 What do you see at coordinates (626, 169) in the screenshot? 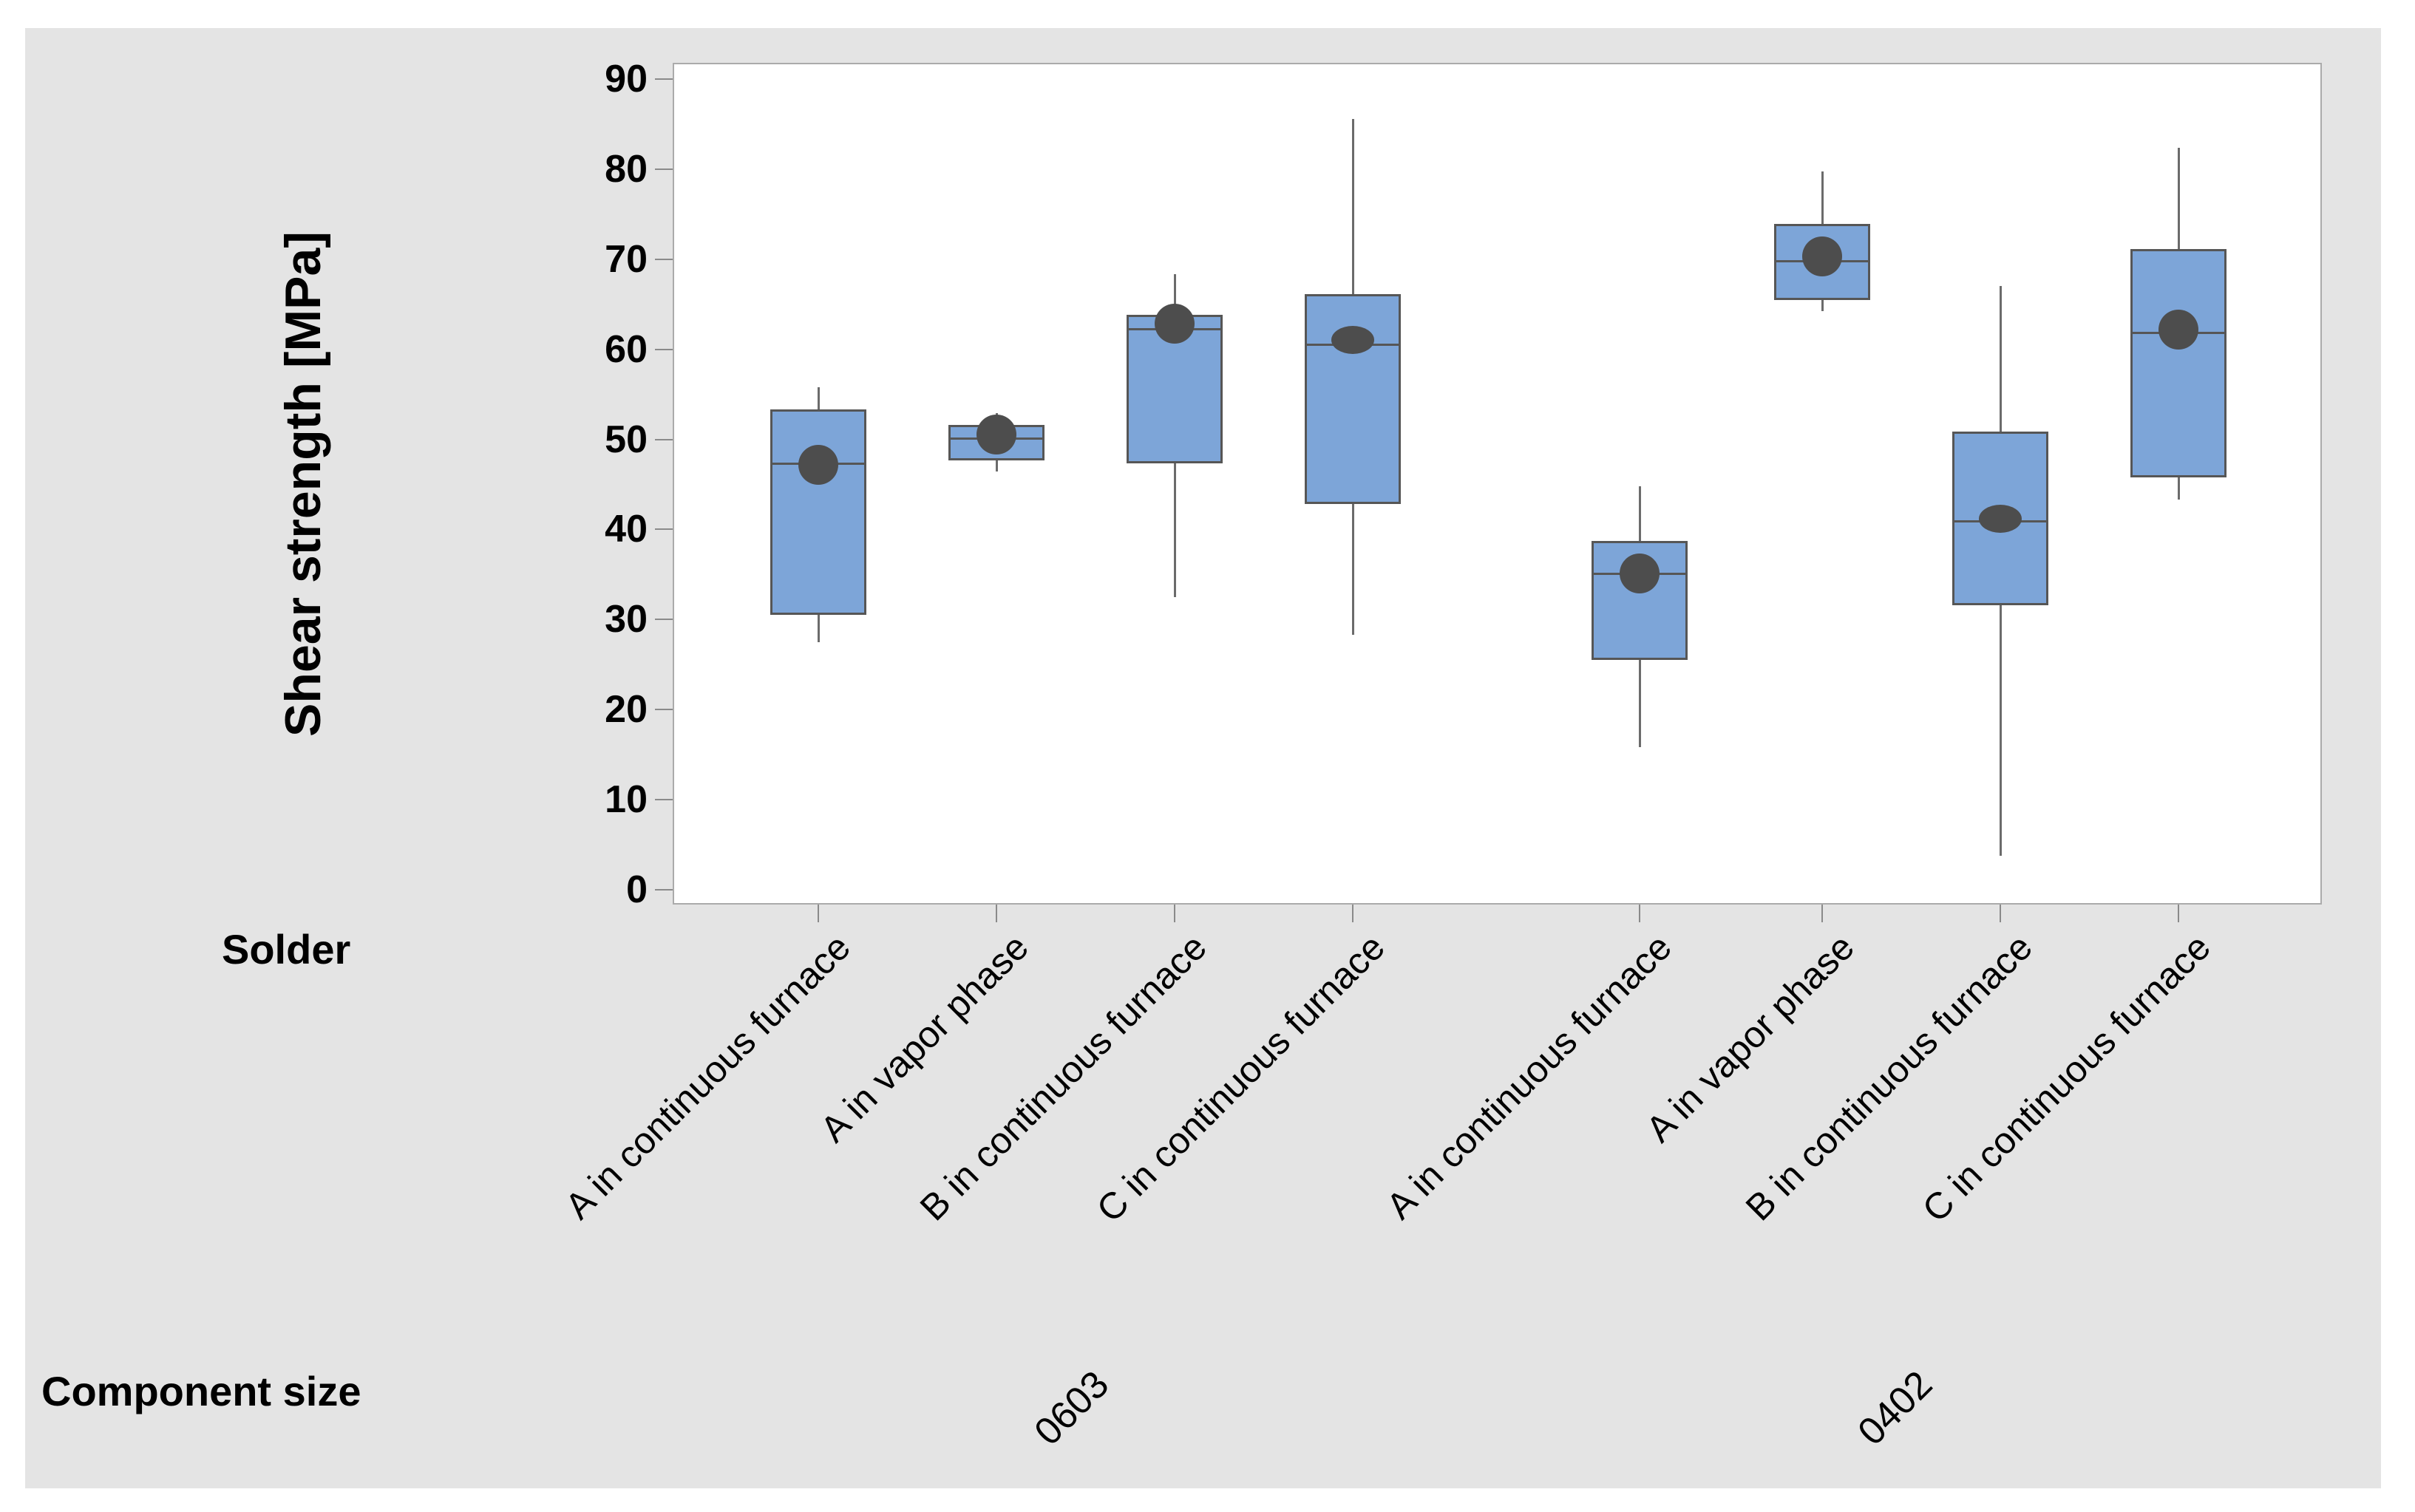
I see `y-axis-tick-label: 80` at bounding box center [626, 169].